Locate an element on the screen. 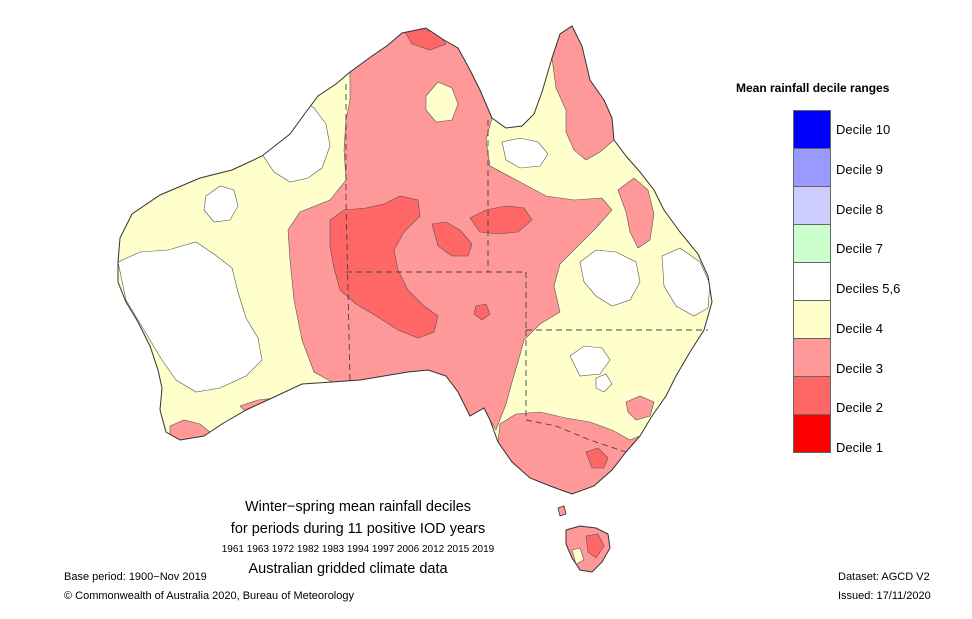 The width and height of the screenshot is (972, 619). legend-label-decile-7: Decile 7 is located at coordinates (859, 248).